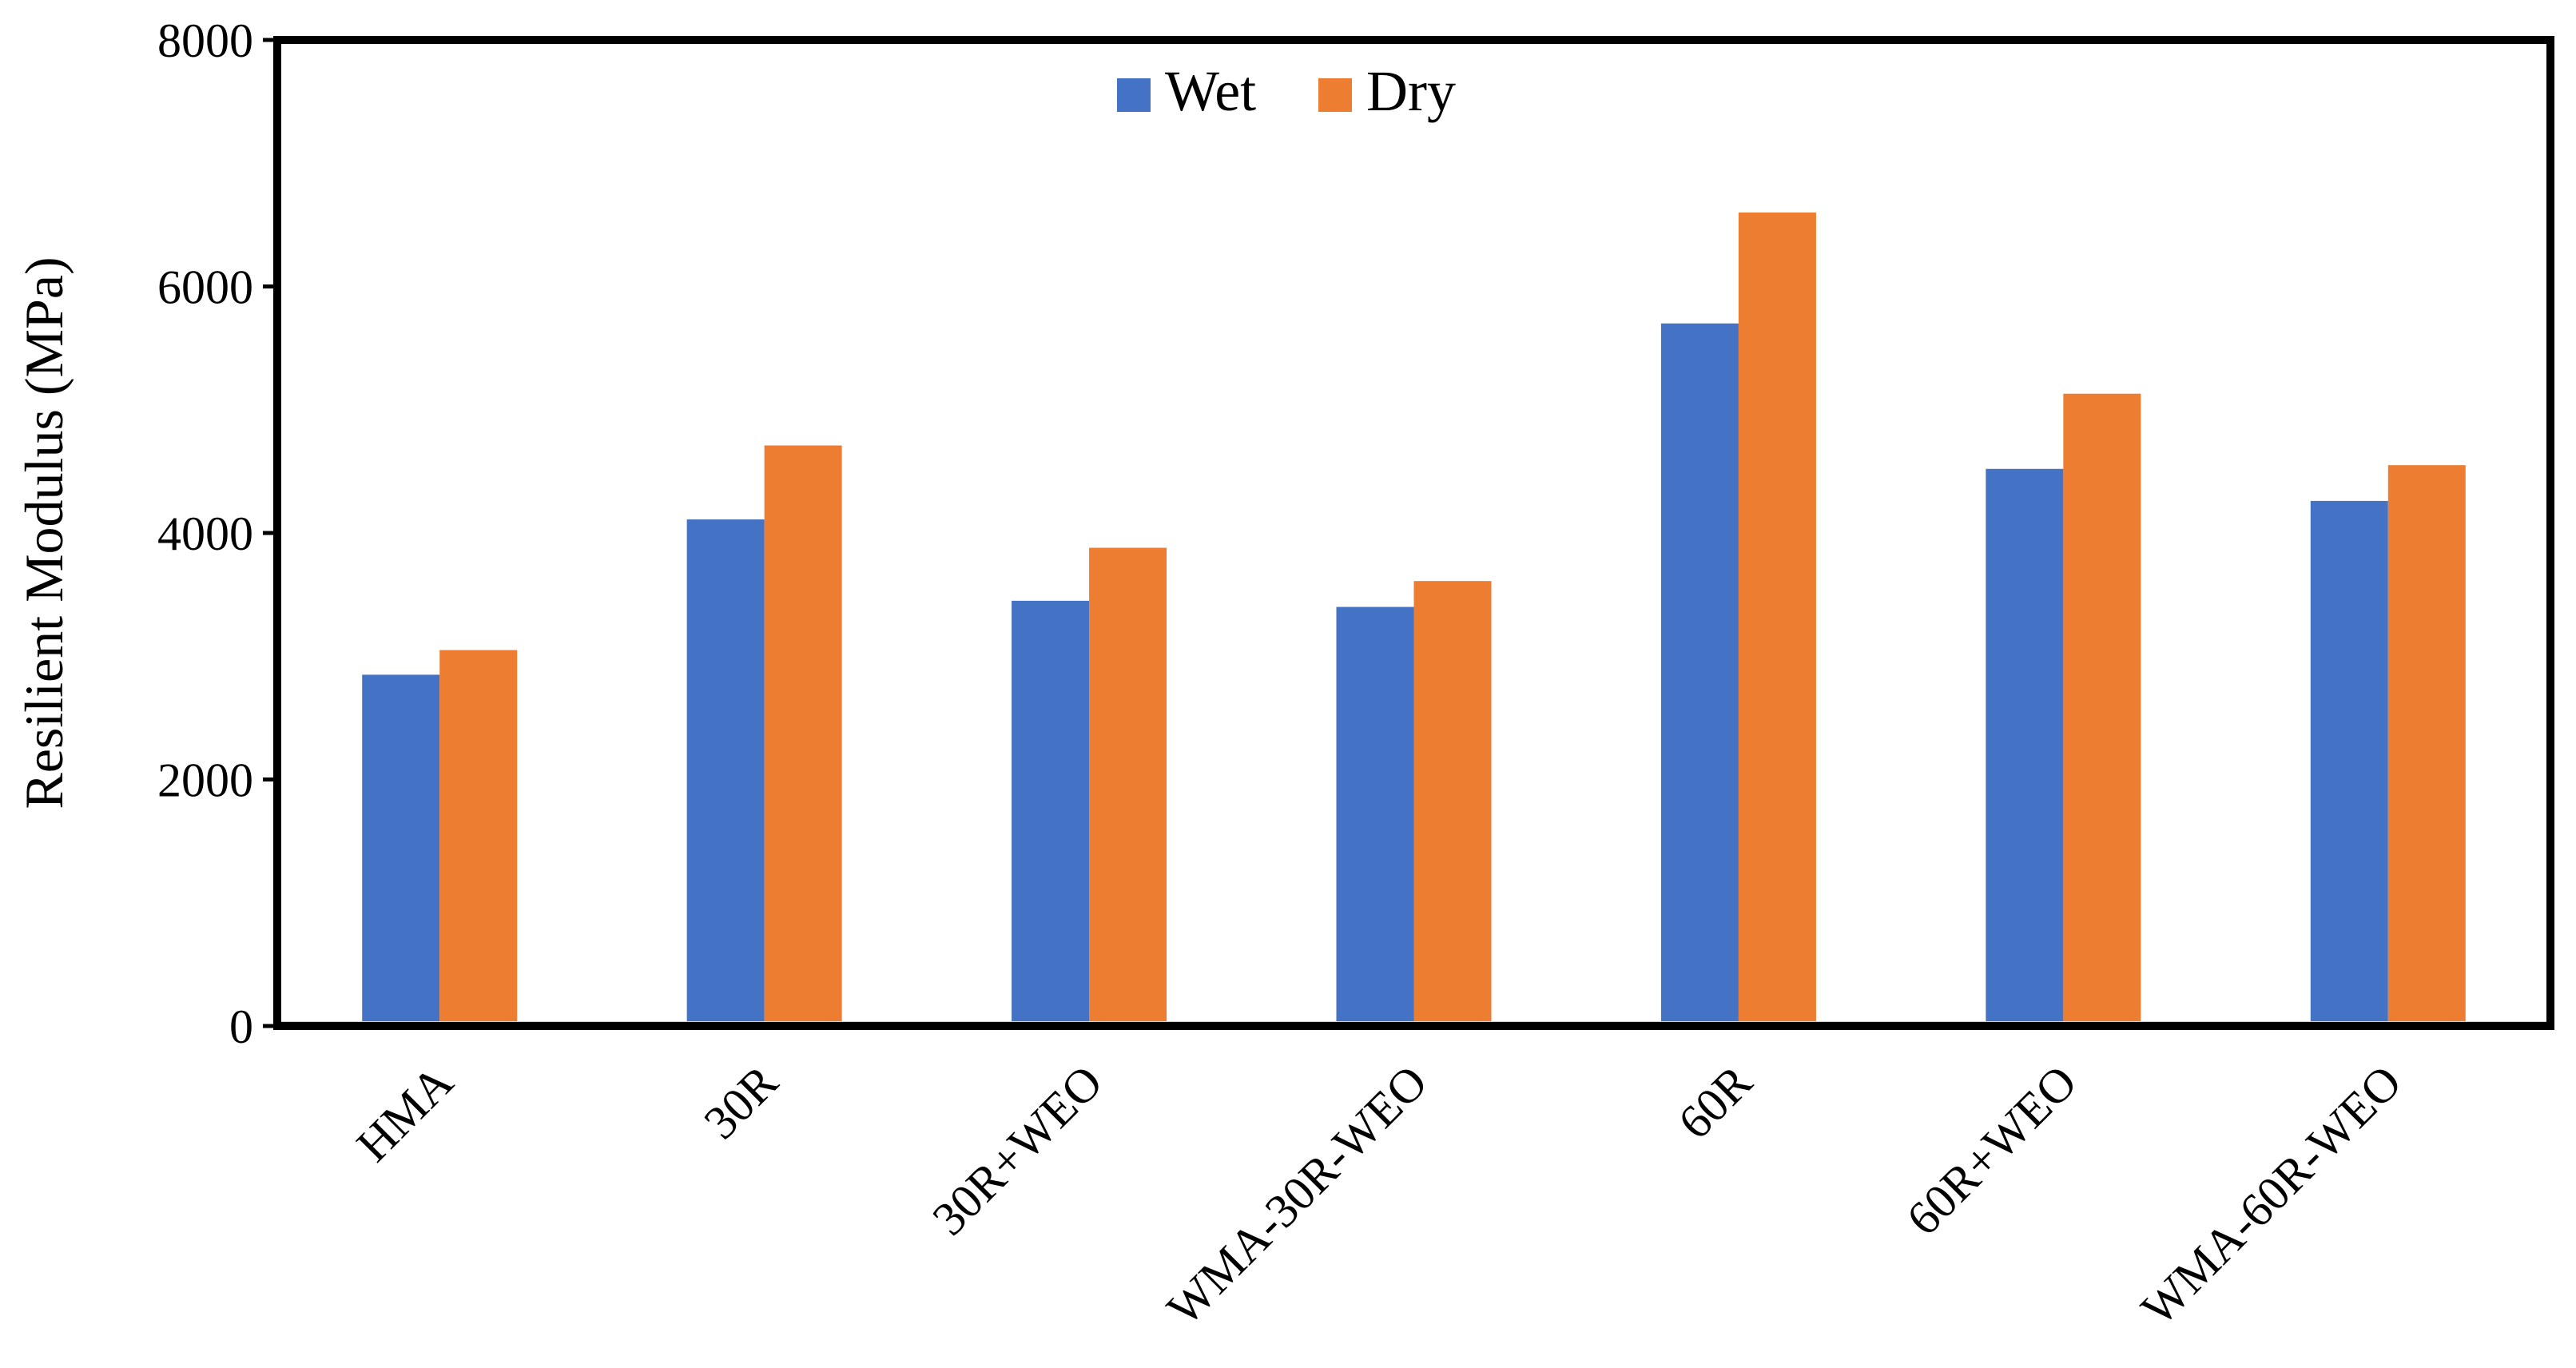 This screenshot has width=2576, height=1368. What do you see at coordinates (1992, 1151) in the screenshot?
I see `x-category-label: 60R+WEO` at bounding box center [1992, 1151].